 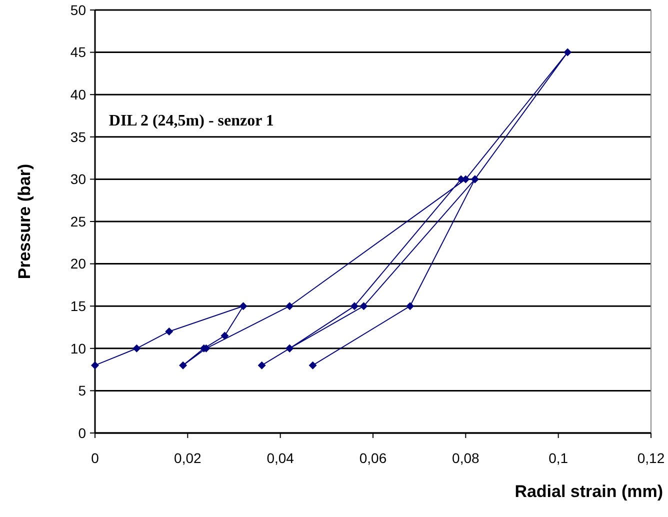 I want to click on x-tick-label: 0,02, so click(x=188, y=458).